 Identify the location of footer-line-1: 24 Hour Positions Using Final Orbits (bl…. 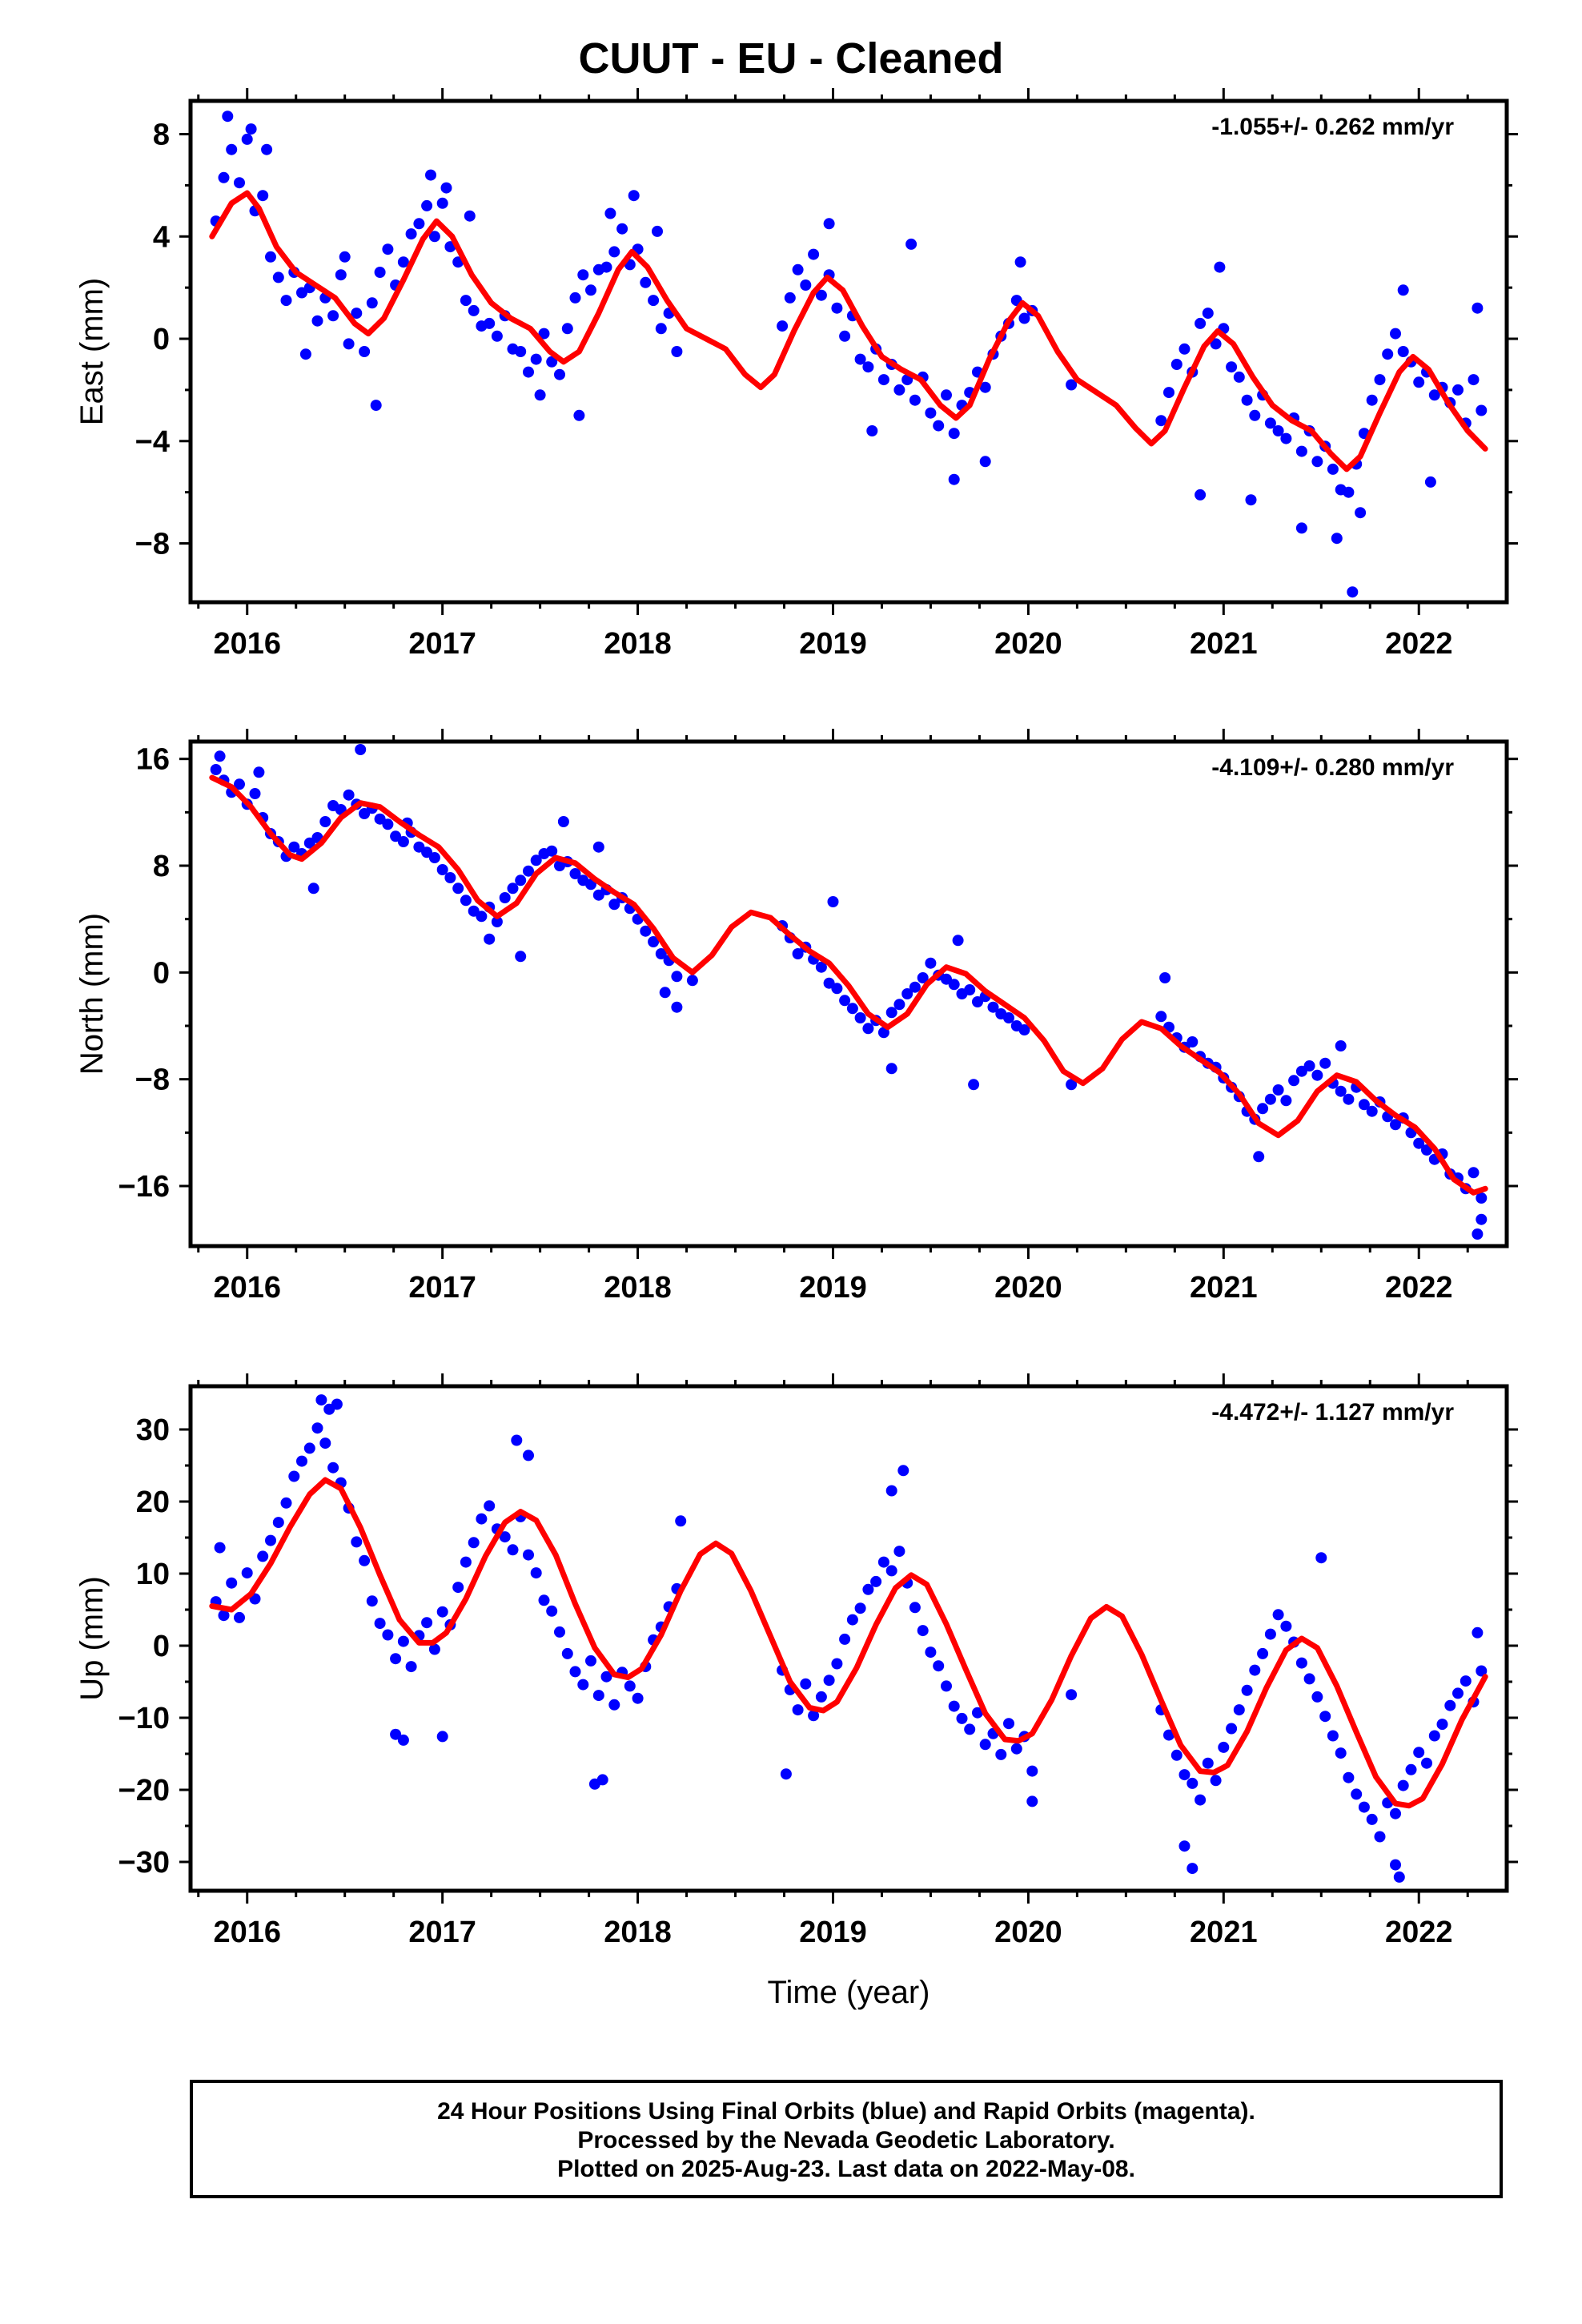
(846, 2111).